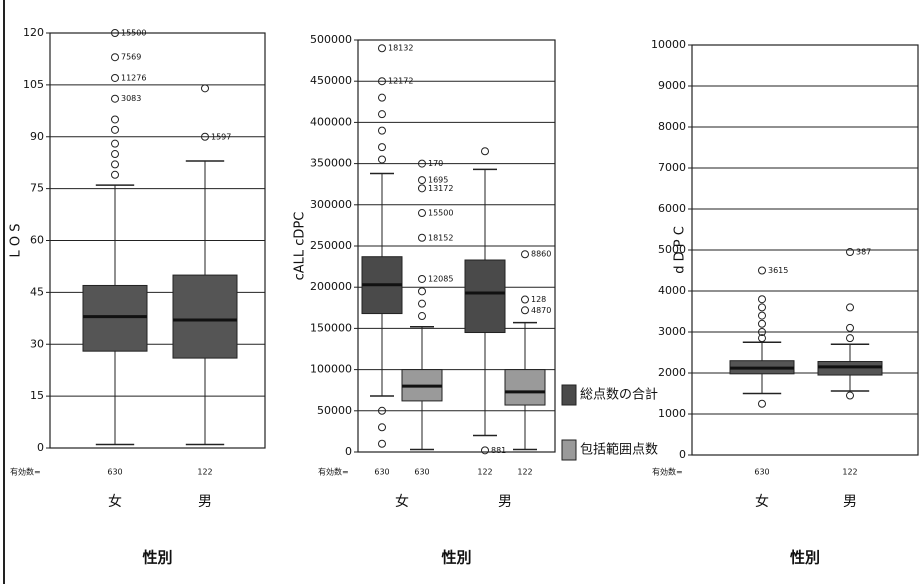 Image resolution: width=920 pixels, height=584 pixels. What do you see at coordinates (672, 249) in the screenshot?
I see `y-tick-label: 5000` at bounding box center [672, 249].